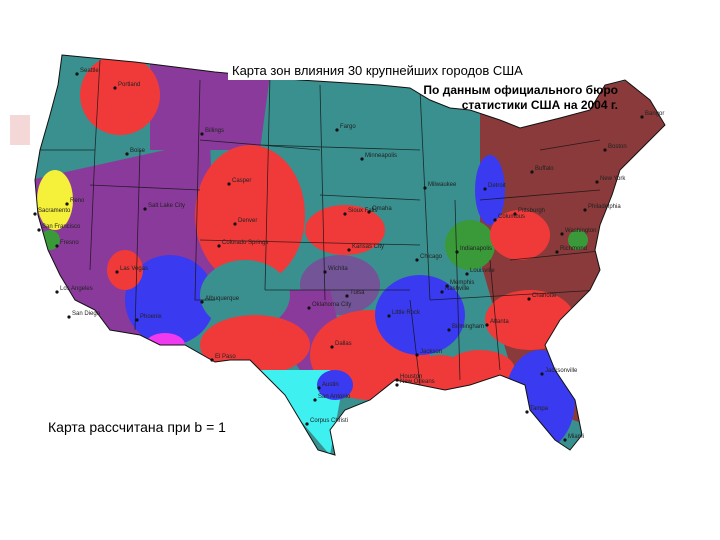 This screenshot has width=720, height=540. I want to click on zone-washington, so click(578, 240).